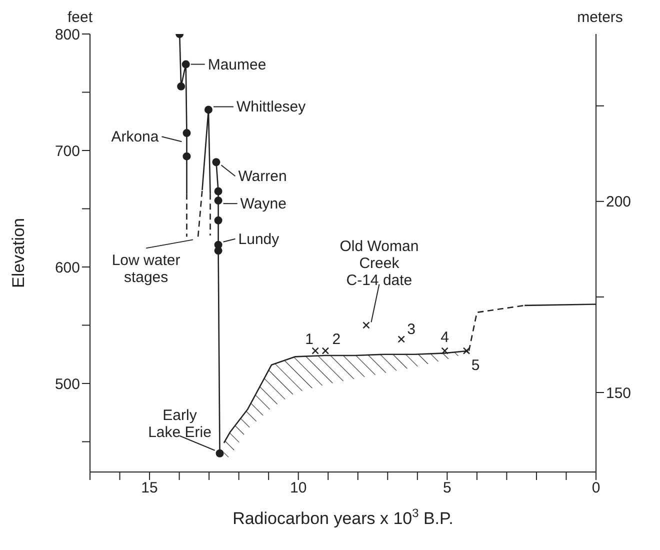  What do you see at coordinates (67, 151) in the screenshot?
I see `y-tick-label: 700` at bounding box center [67, 151].